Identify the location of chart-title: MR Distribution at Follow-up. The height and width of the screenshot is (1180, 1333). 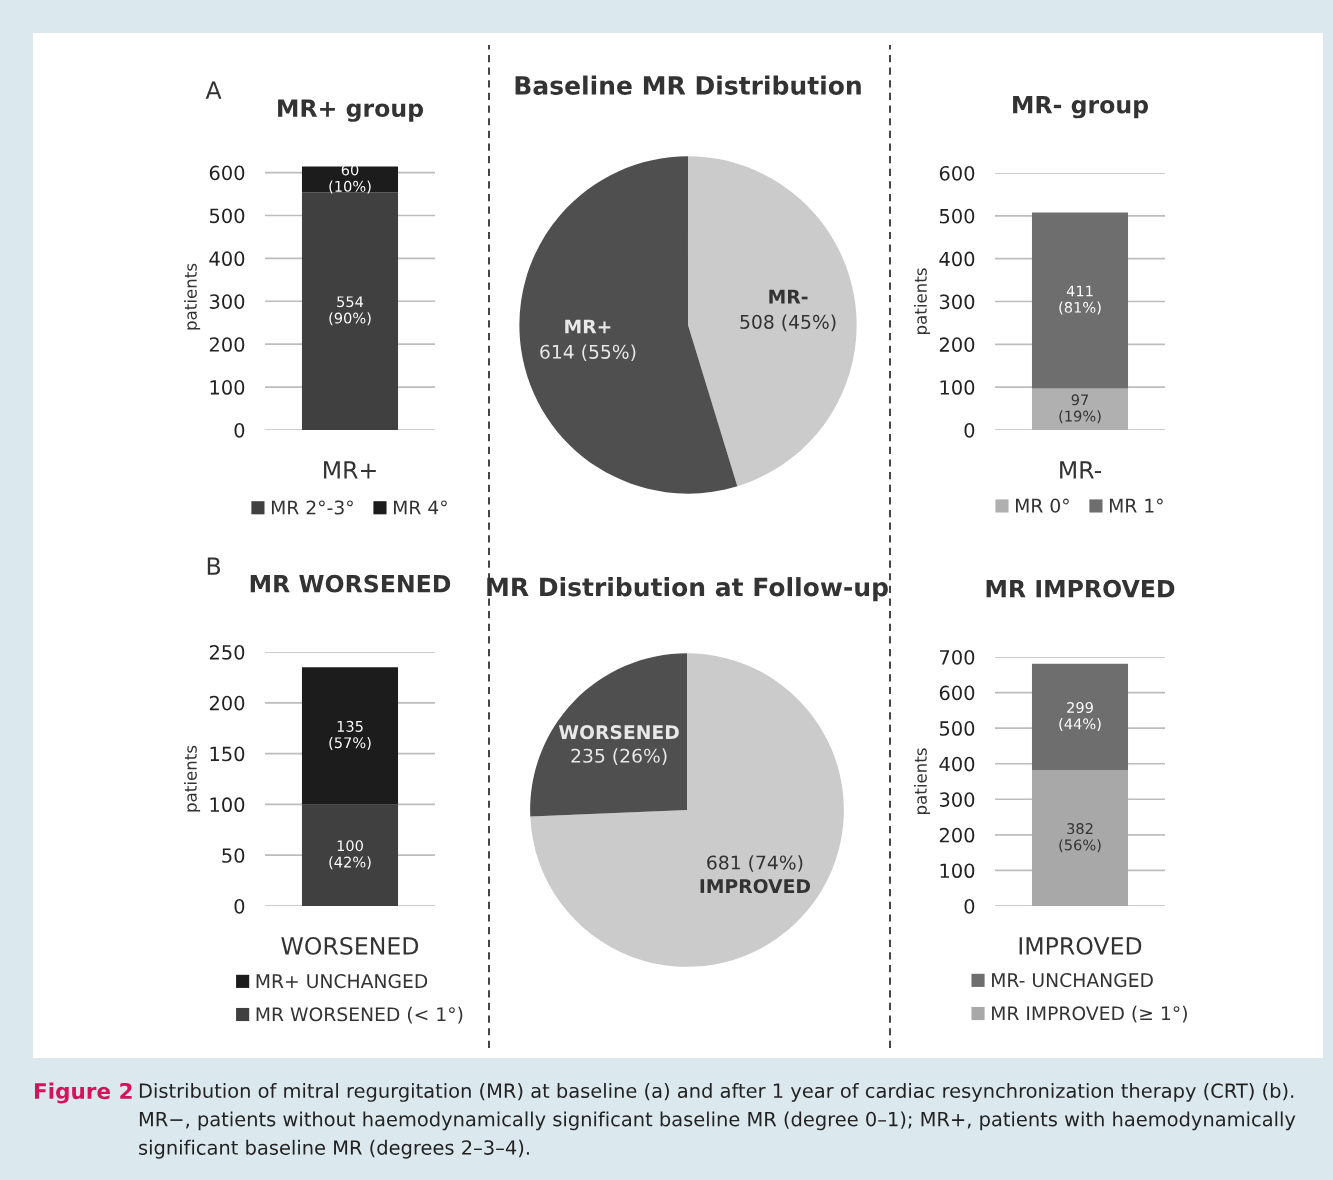
(687, 589).